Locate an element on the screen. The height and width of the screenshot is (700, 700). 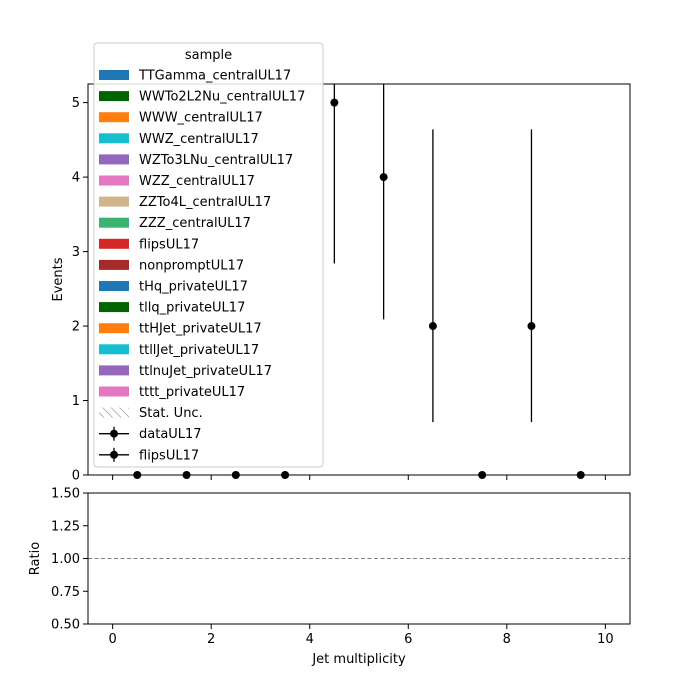
legend-entry: WWW_centralUL17 is located at coordinates (181, 118).